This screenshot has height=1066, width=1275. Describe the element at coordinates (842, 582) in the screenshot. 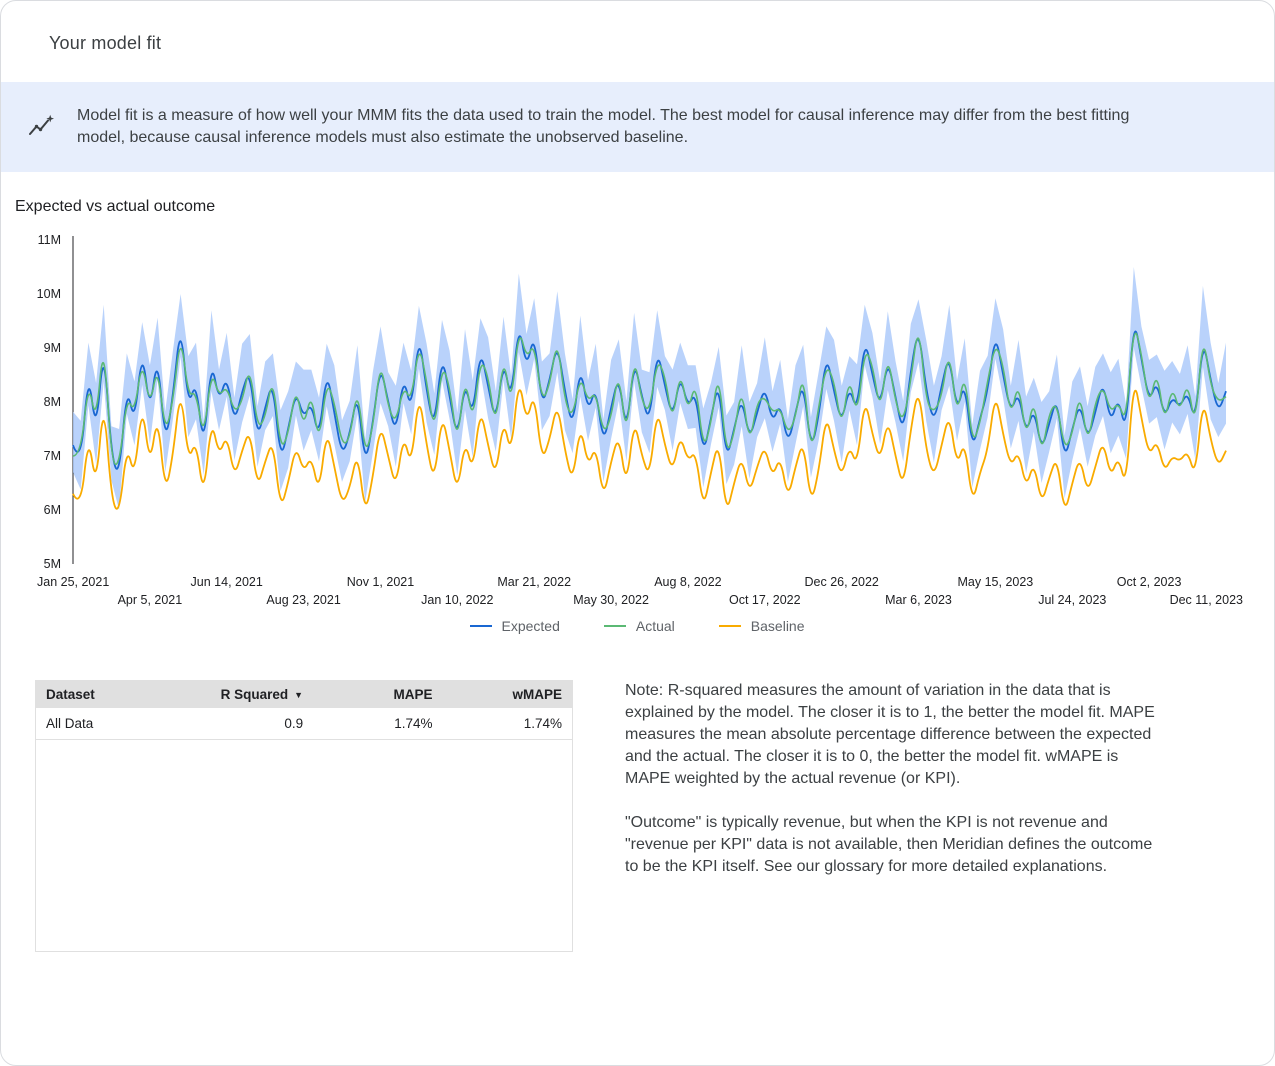

I see `svg-text: Dec 26, 2022` at that location.